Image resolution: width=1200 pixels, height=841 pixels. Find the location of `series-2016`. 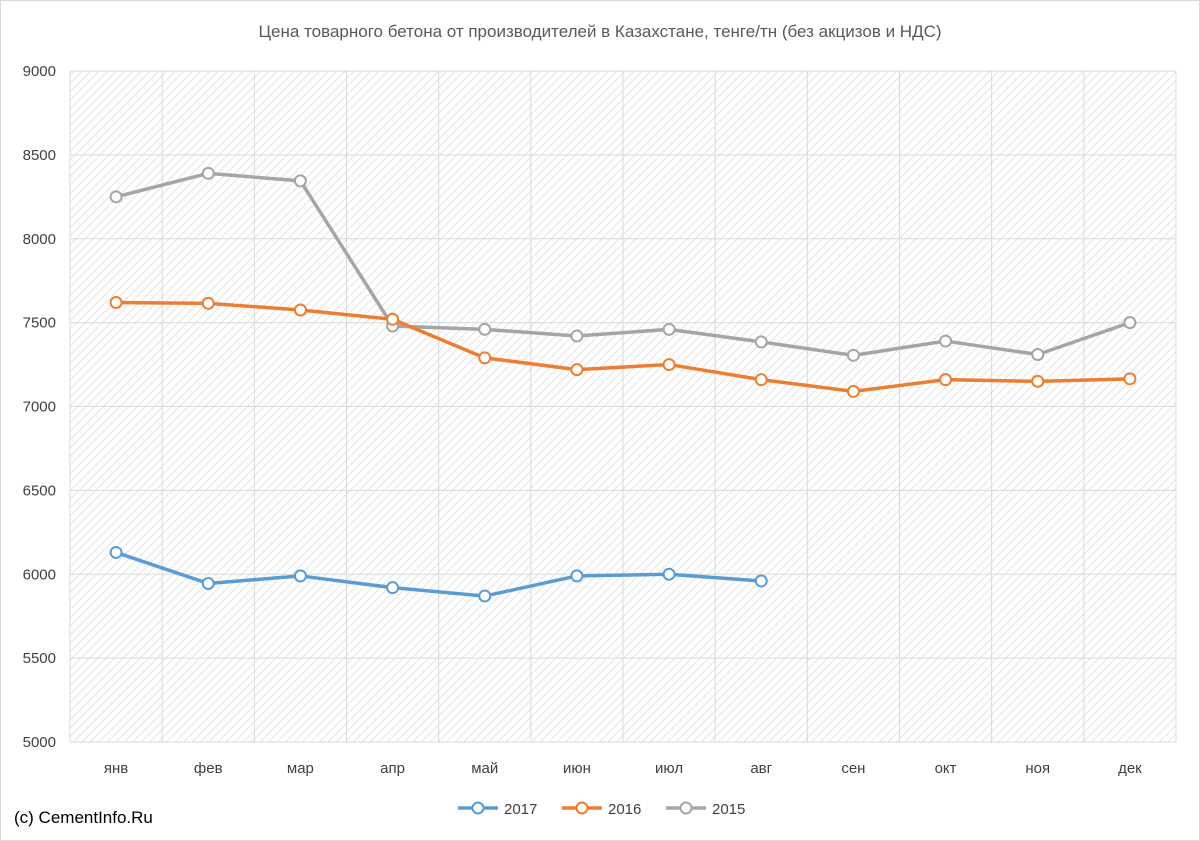

series-2016 is located at coordinates (623, 346).